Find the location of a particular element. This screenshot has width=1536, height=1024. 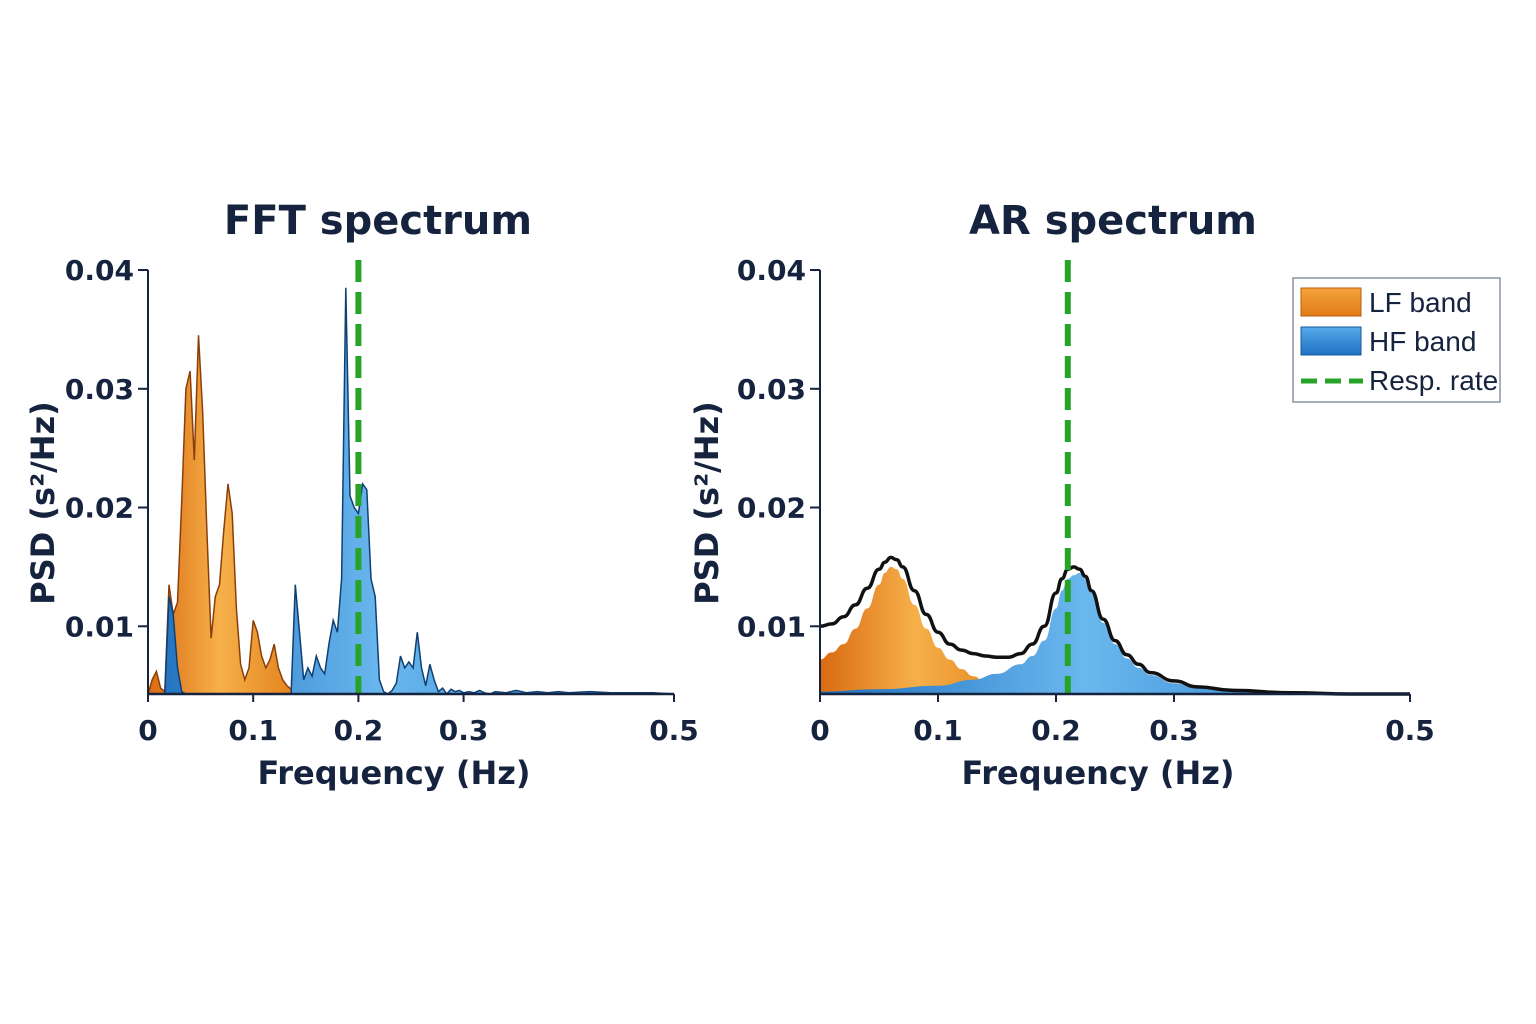

fft-y-ticks: 0.01 0.02 0.03 0.04 is located at coordinates (106, 448).